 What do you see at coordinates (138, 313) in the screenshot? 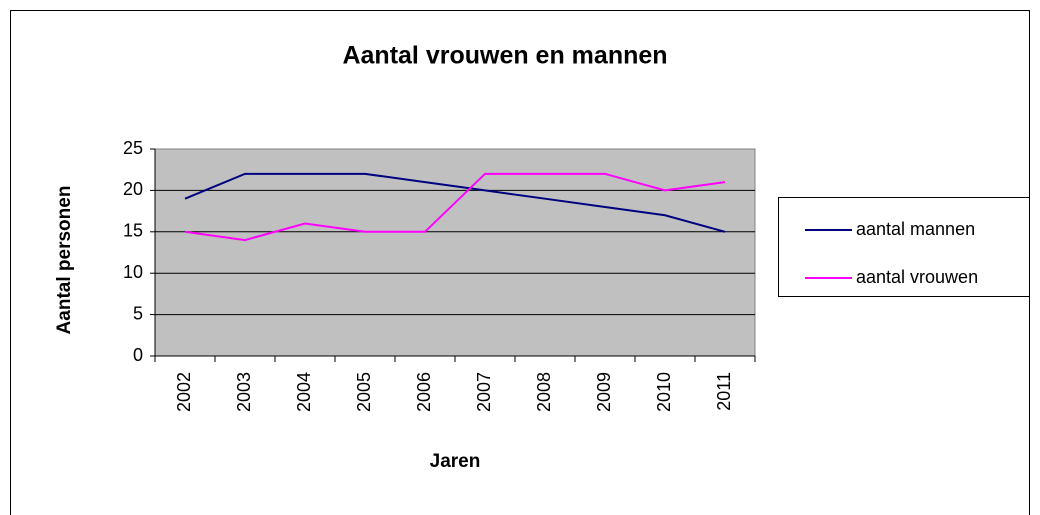
I see `y-tick-label: 5` at bounding box center [138, 313].